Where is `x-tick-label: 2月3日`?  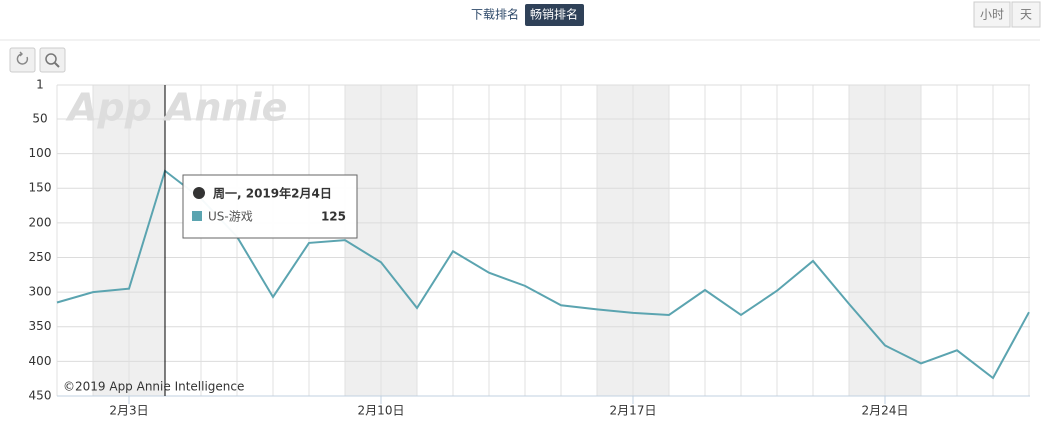 x-tick-label: 2月3日 is located at coordinates (128, 411).